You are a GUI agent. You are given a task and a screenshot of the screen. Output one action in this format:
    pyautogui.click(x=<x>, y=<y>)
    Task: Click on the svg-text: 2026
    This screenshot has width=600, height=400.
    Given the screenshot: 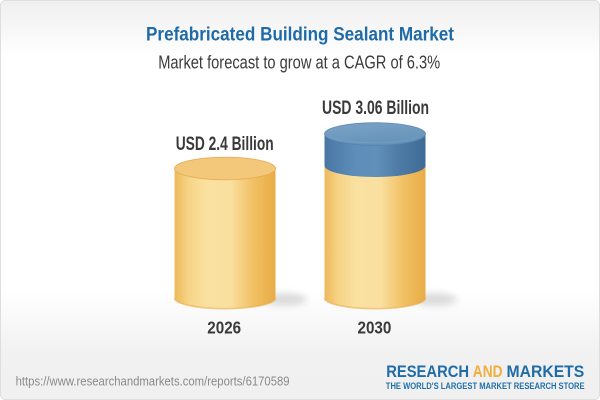 What is the action you would take?
    pyautogui.click(x=224, y=328)
    